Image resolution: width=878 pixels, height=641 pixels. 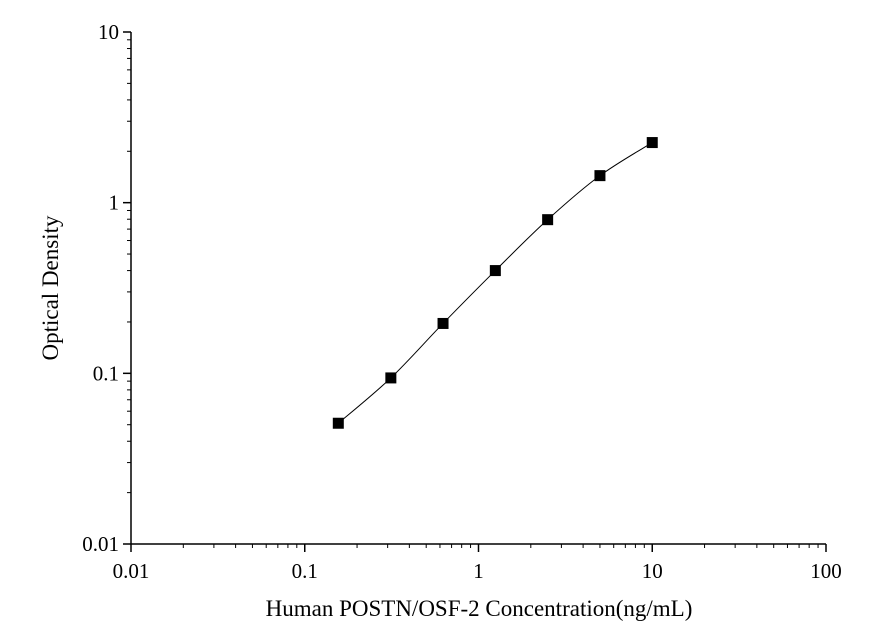 What do you see at coordinates (305, 571) in the screenshot?
I see `x-tick-label: 0.1` at bounding box center [305, 571].